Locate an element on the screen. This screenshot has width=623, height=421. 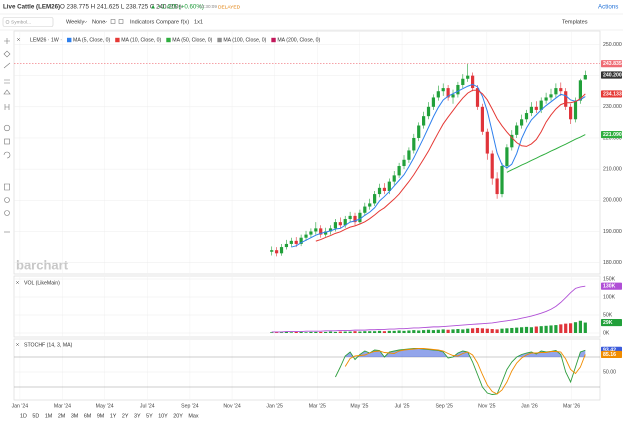
range-button: 2Y is located at coordinates (125, 416).